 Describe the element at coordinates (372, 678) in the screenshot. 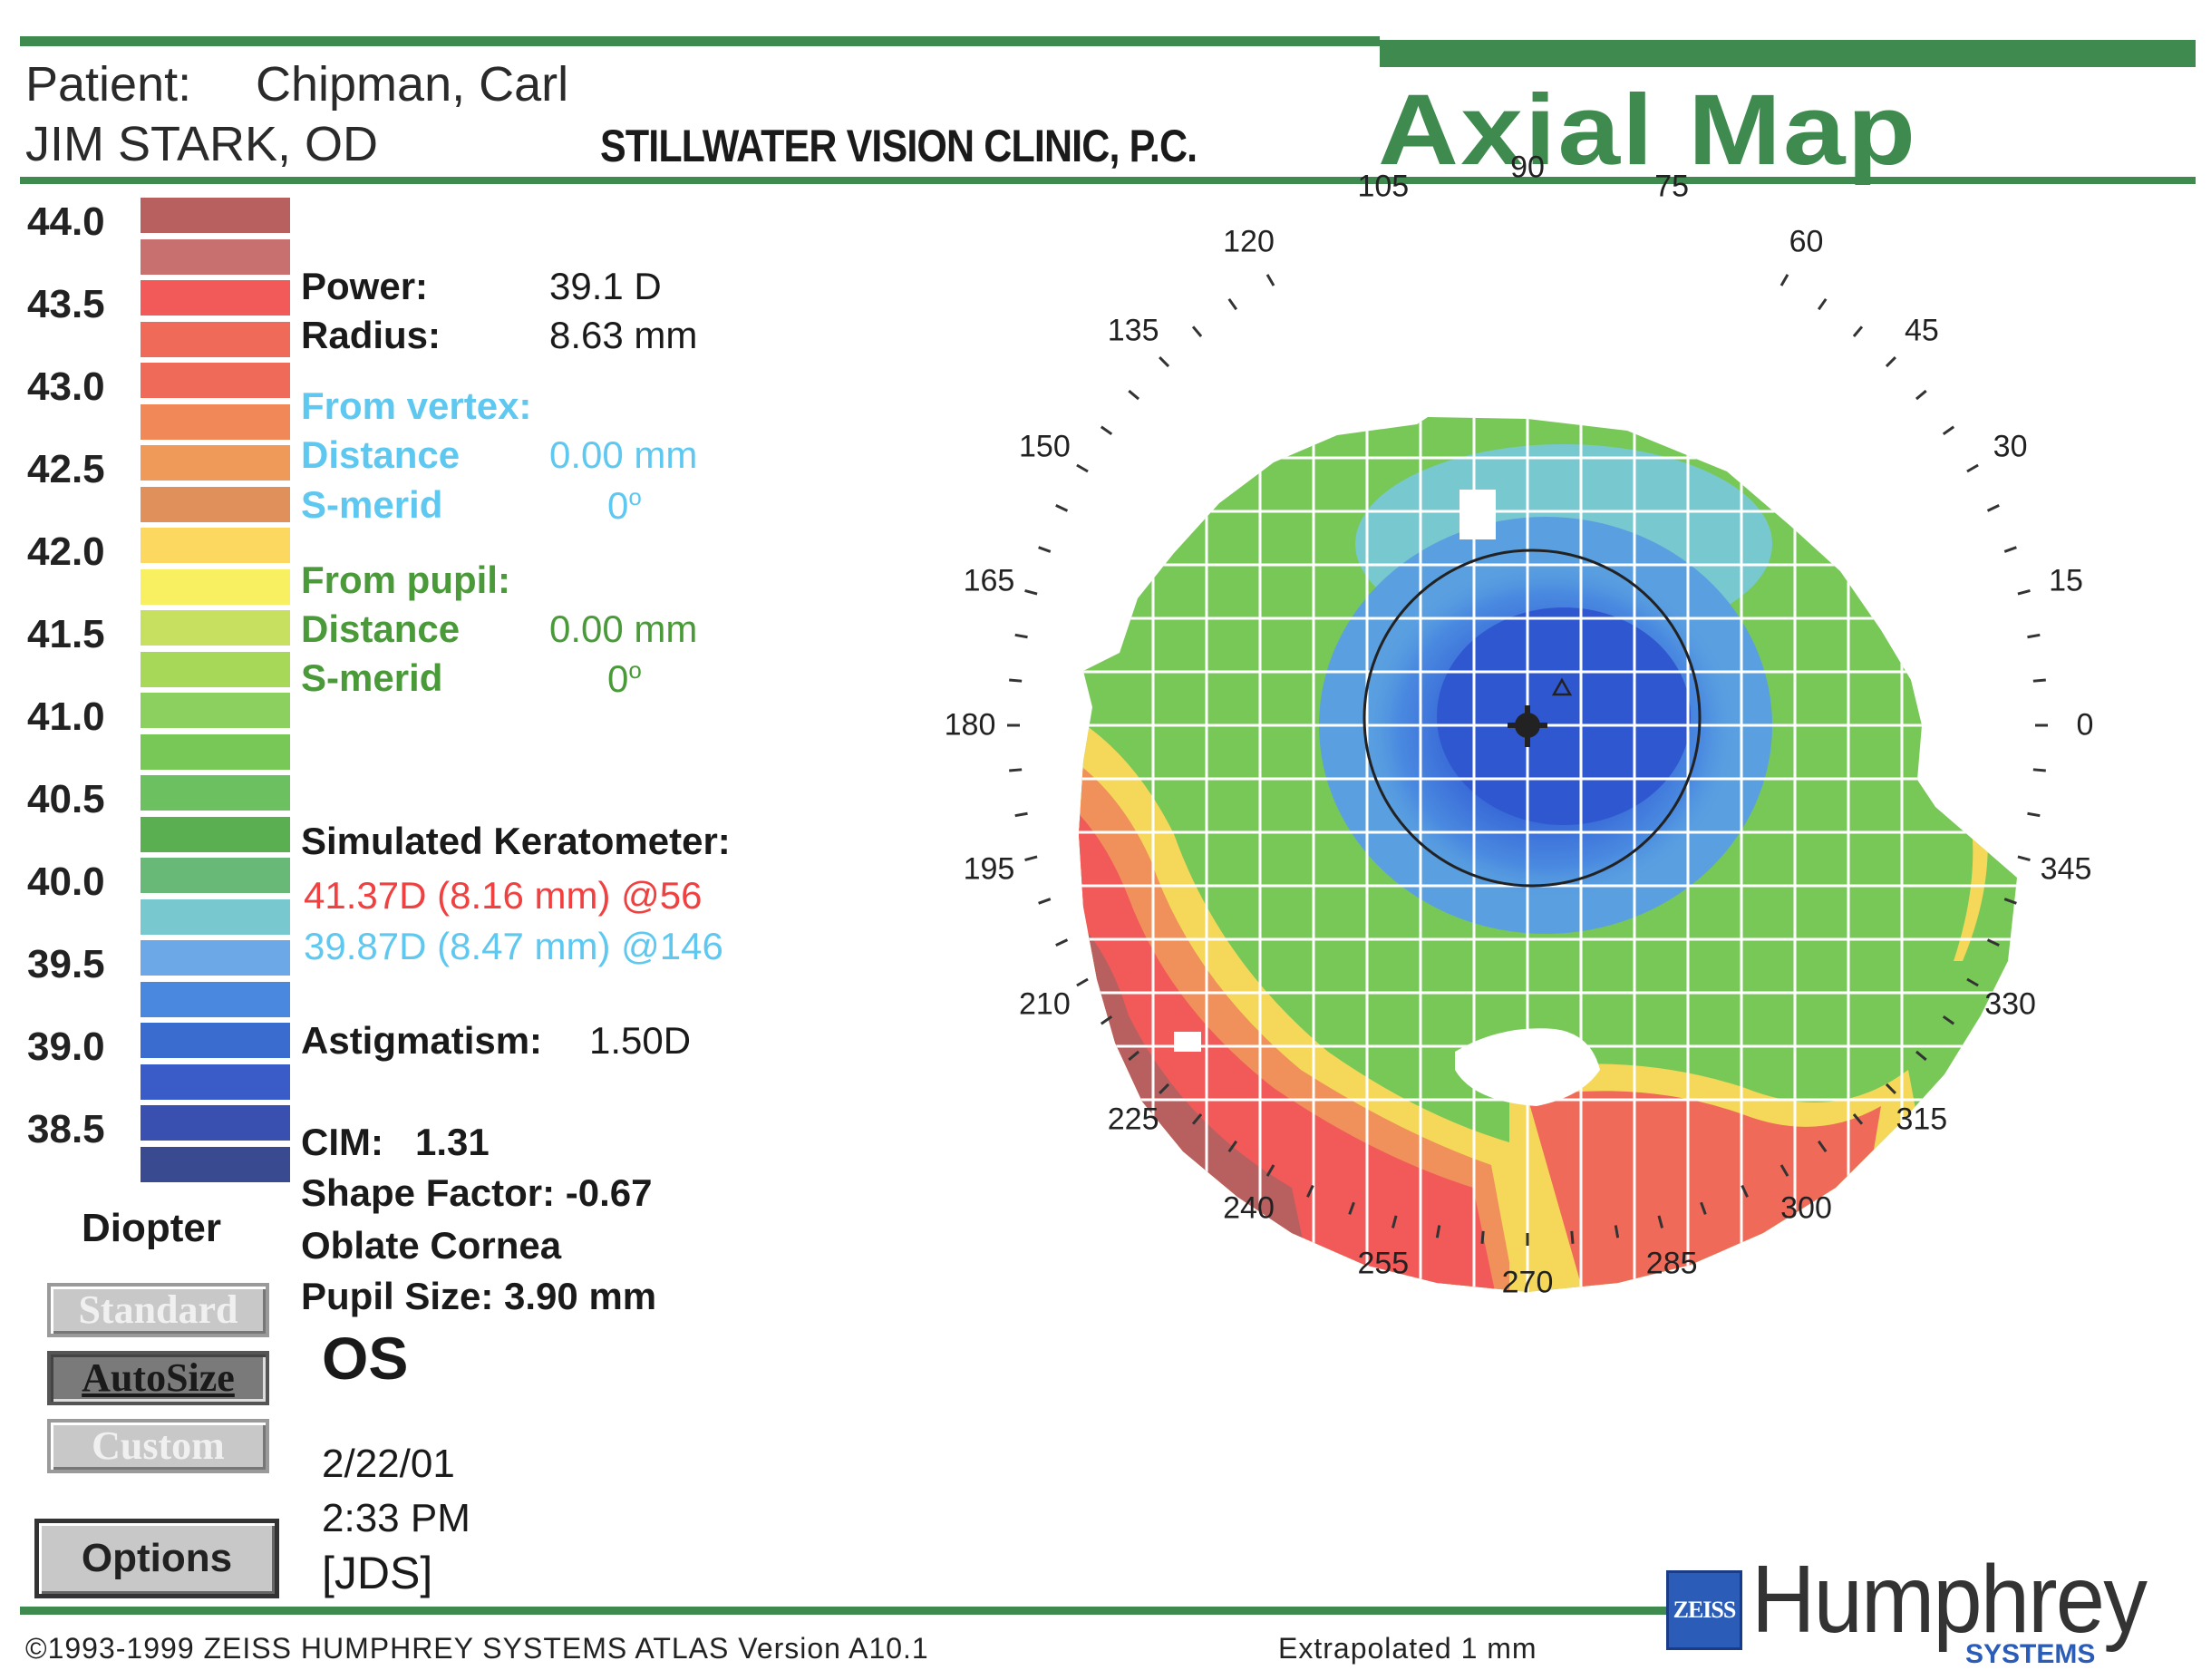

I see `pupil-smerid-label: S-merid` at that location.